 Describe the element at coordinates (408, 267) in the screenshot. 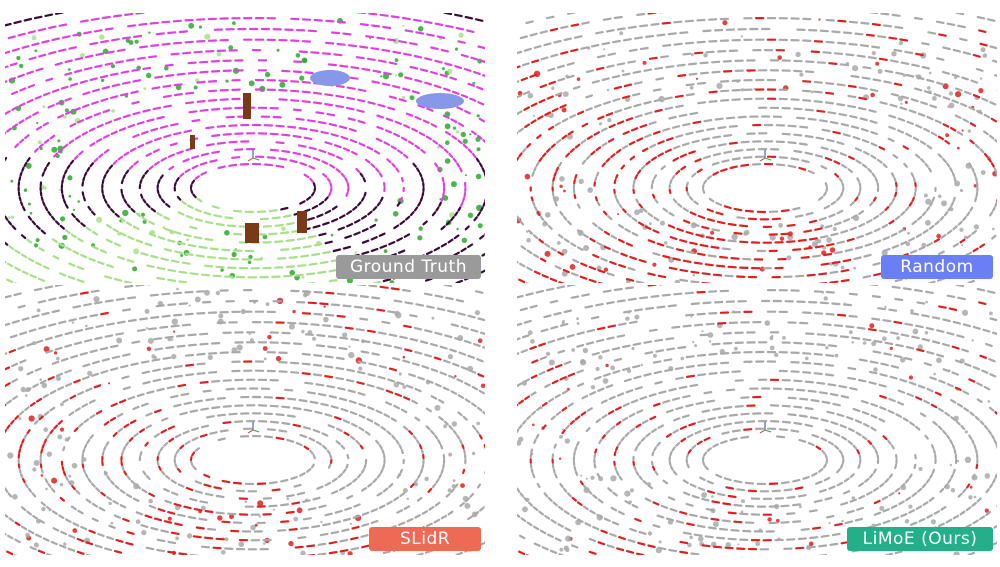

I see `panel-label-badge: Ground Truth` at that location.